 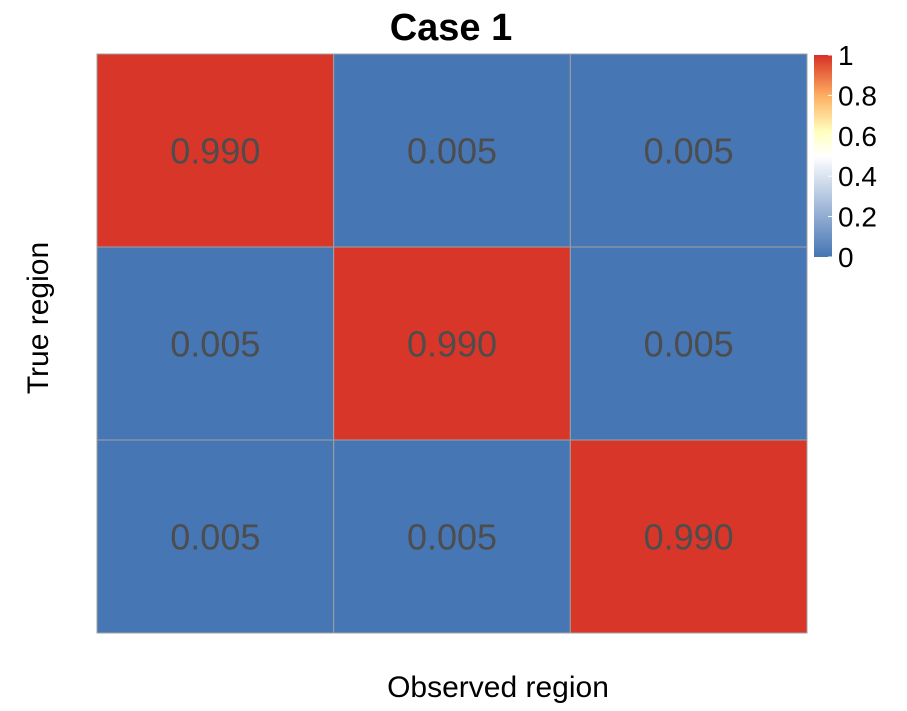 What do you see at coordinates (846, 55) in the screenshot?
I see `colorbar-tick-label-5: 1` at bounding box center [846, 55].